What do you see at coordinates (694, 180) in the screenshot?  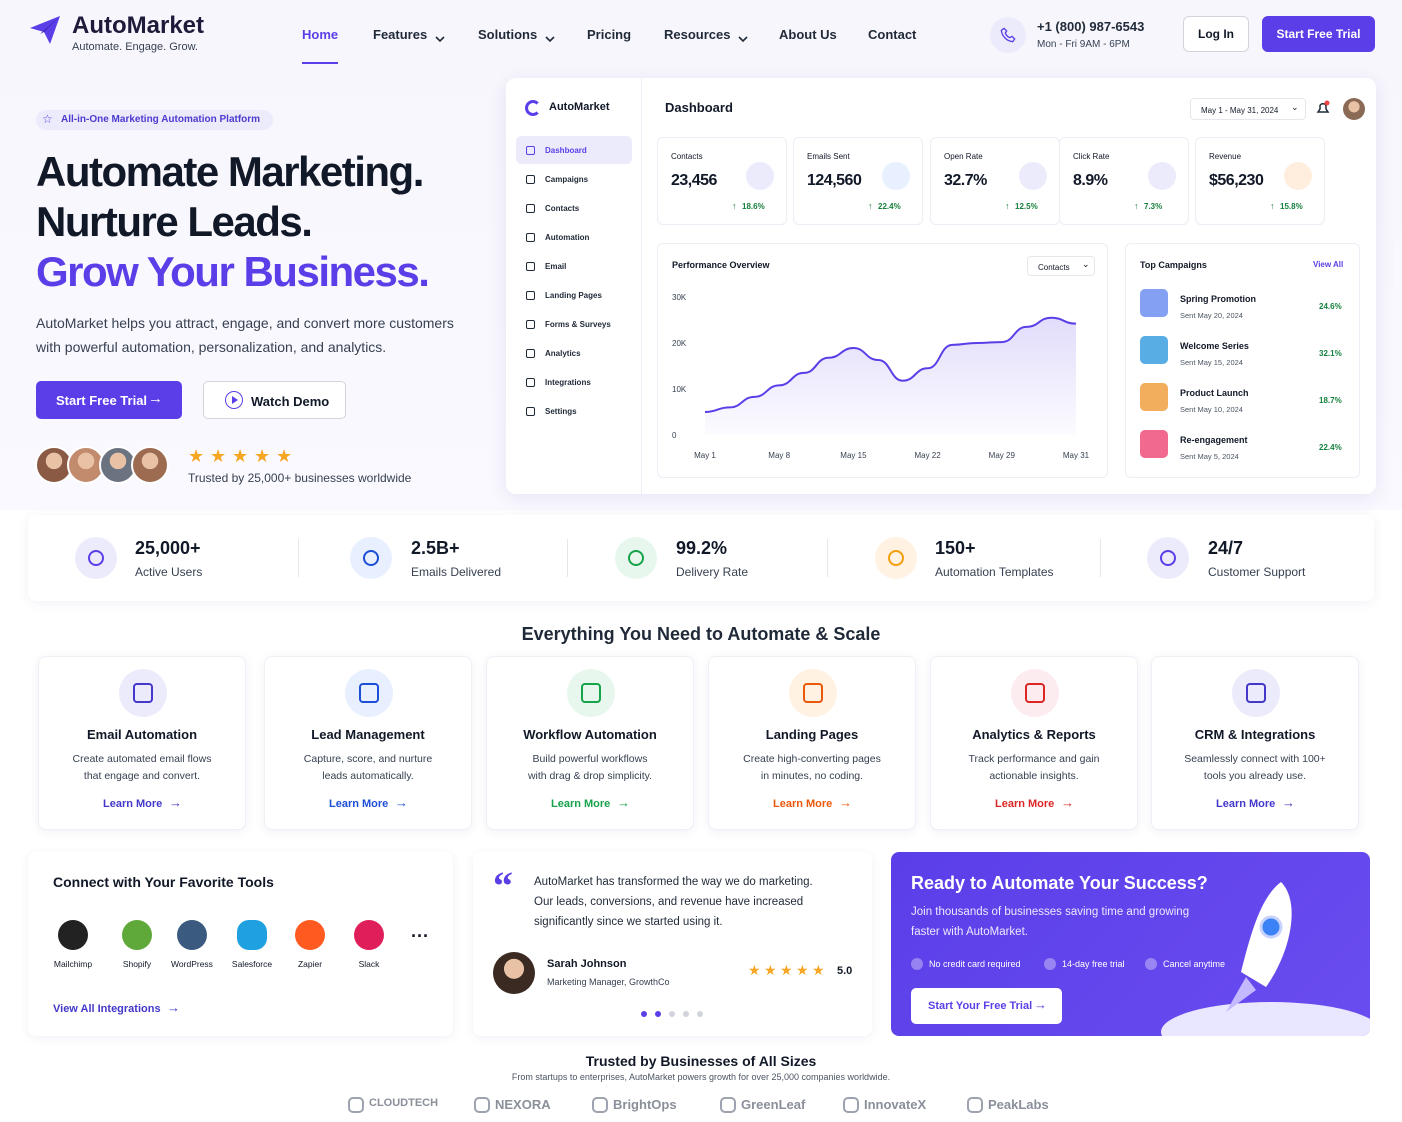 I see `kpi-value: 23,456` at bounding box center [694, 180].